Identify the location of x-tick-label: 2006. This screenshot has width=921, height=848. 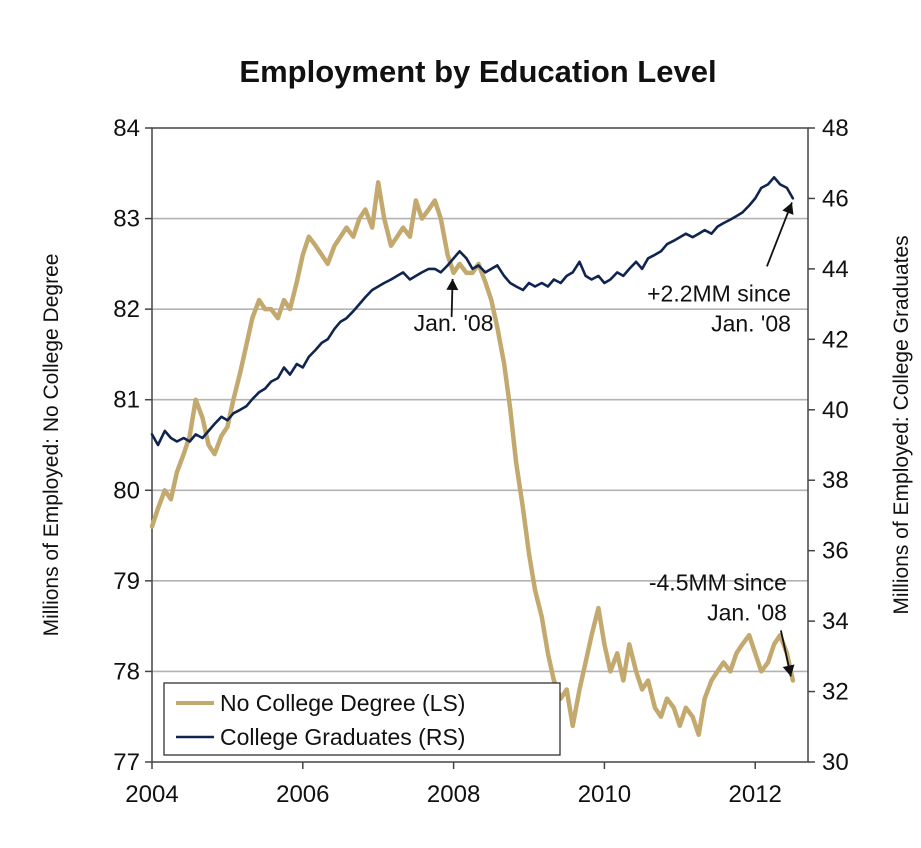
(302, 794).